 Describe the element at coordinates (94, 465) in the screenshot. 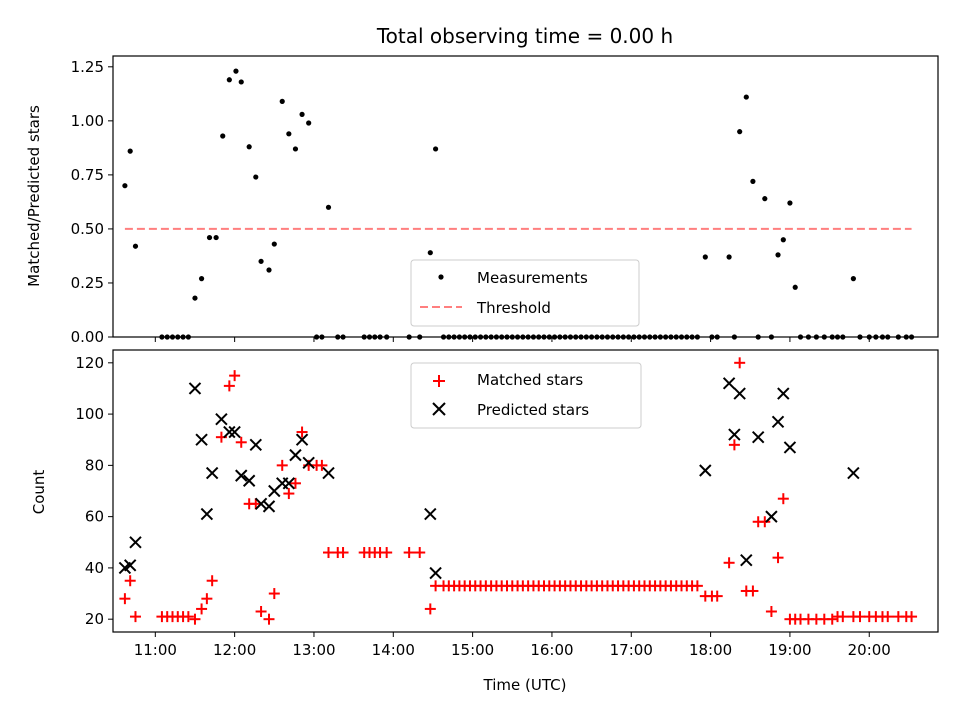

I see `bottom-y-tick-label: 80` at that location.